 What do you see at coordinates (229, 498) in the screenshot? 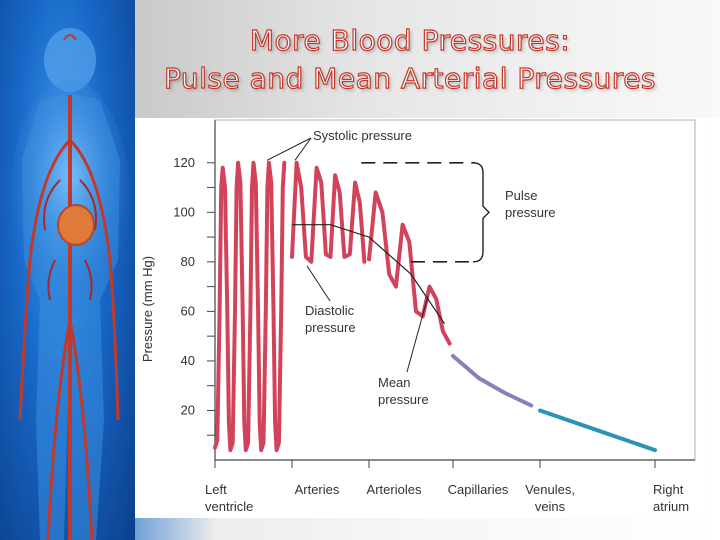
I see `x-category-label: Left ventricle` at bounding box center [229, 498].